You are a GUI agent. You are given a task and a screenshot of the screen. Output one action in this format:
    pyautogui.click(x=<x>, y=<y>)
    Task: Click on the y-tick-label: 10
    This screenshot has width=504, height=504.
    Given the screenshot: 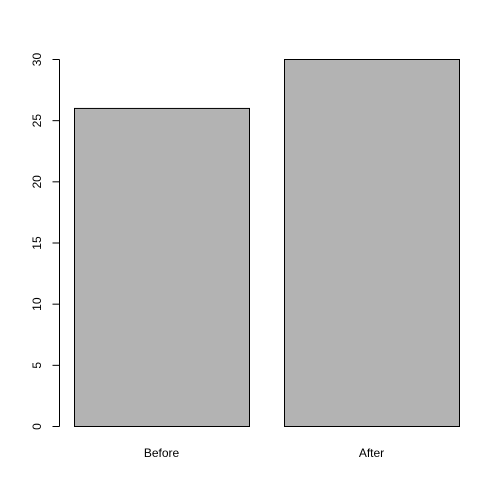 What is the action you would take?
    pyautogui.click(x=37, y=304)
    